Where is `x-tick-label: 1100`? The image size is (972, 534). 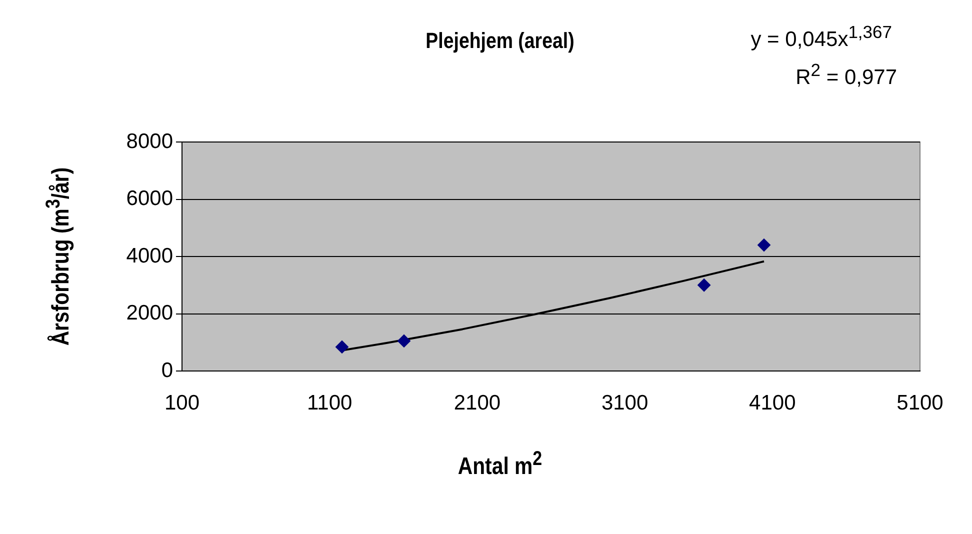 x-tick-label: 1100 is located at coordinates (329, 402).